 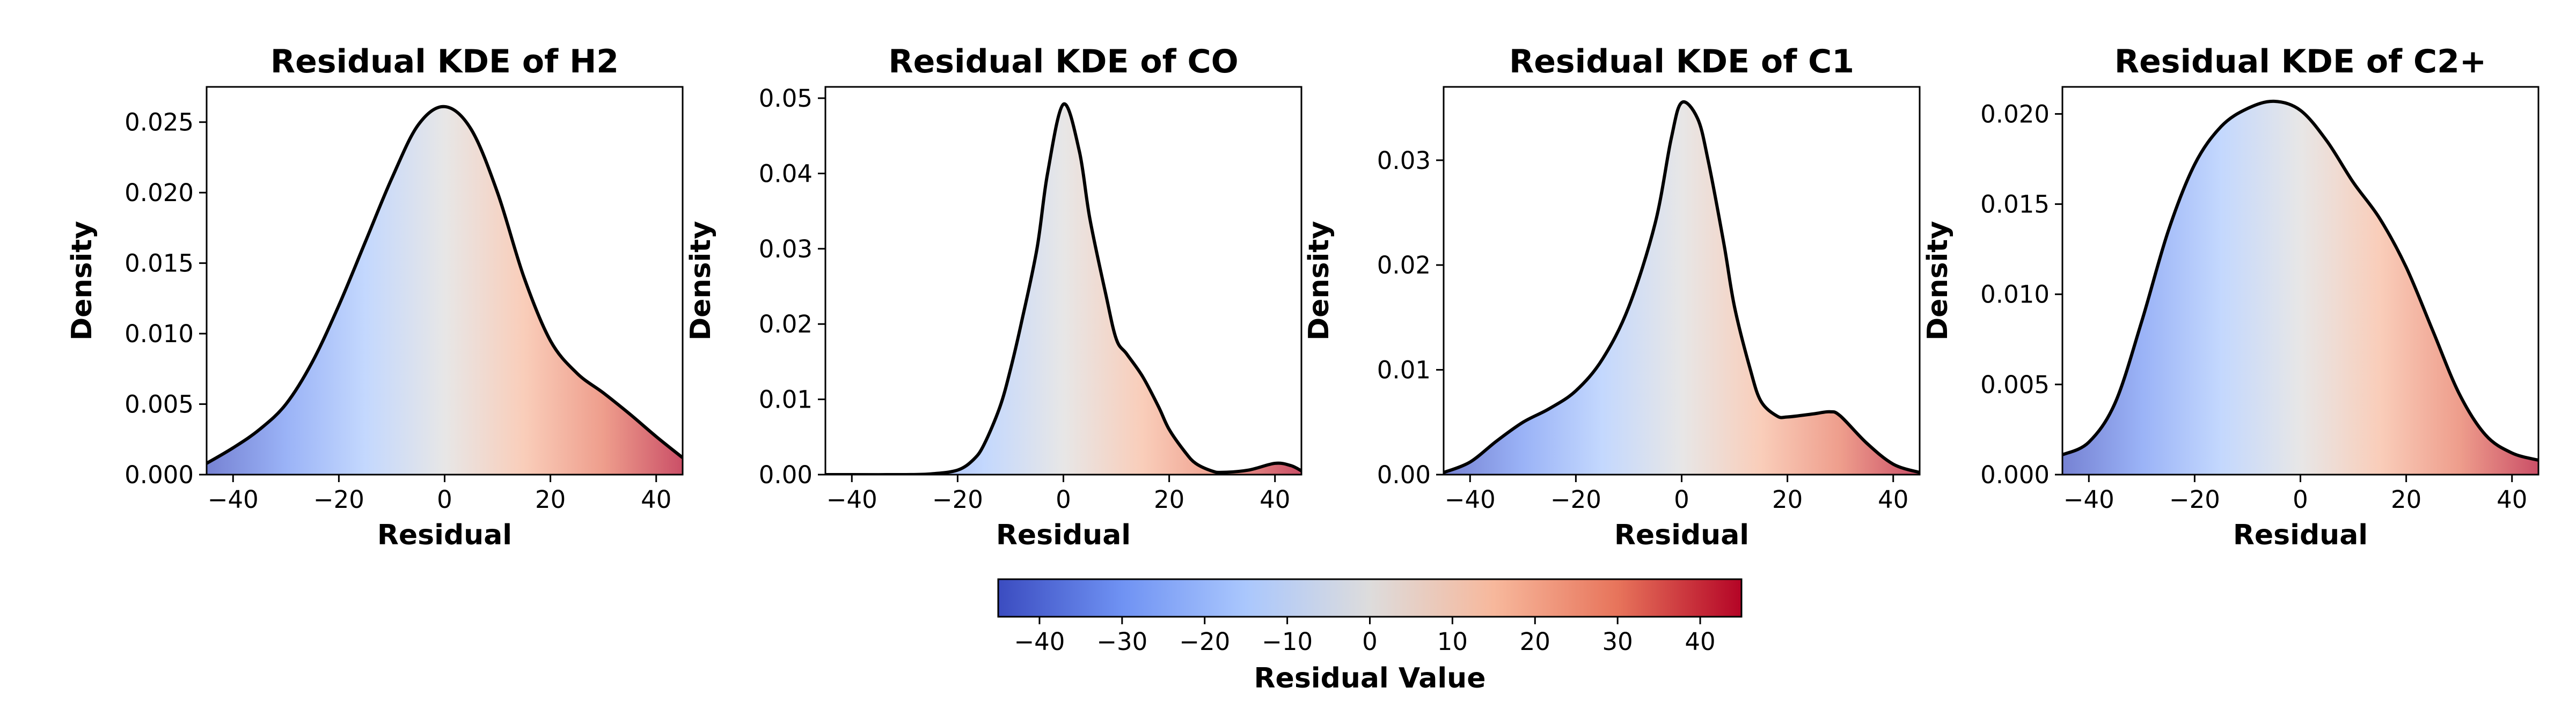 What do you see at coordinates (1204, 641) in the screenshot?
I see `colorbar-tick-label: −20` at bounding box center [1204, 641].